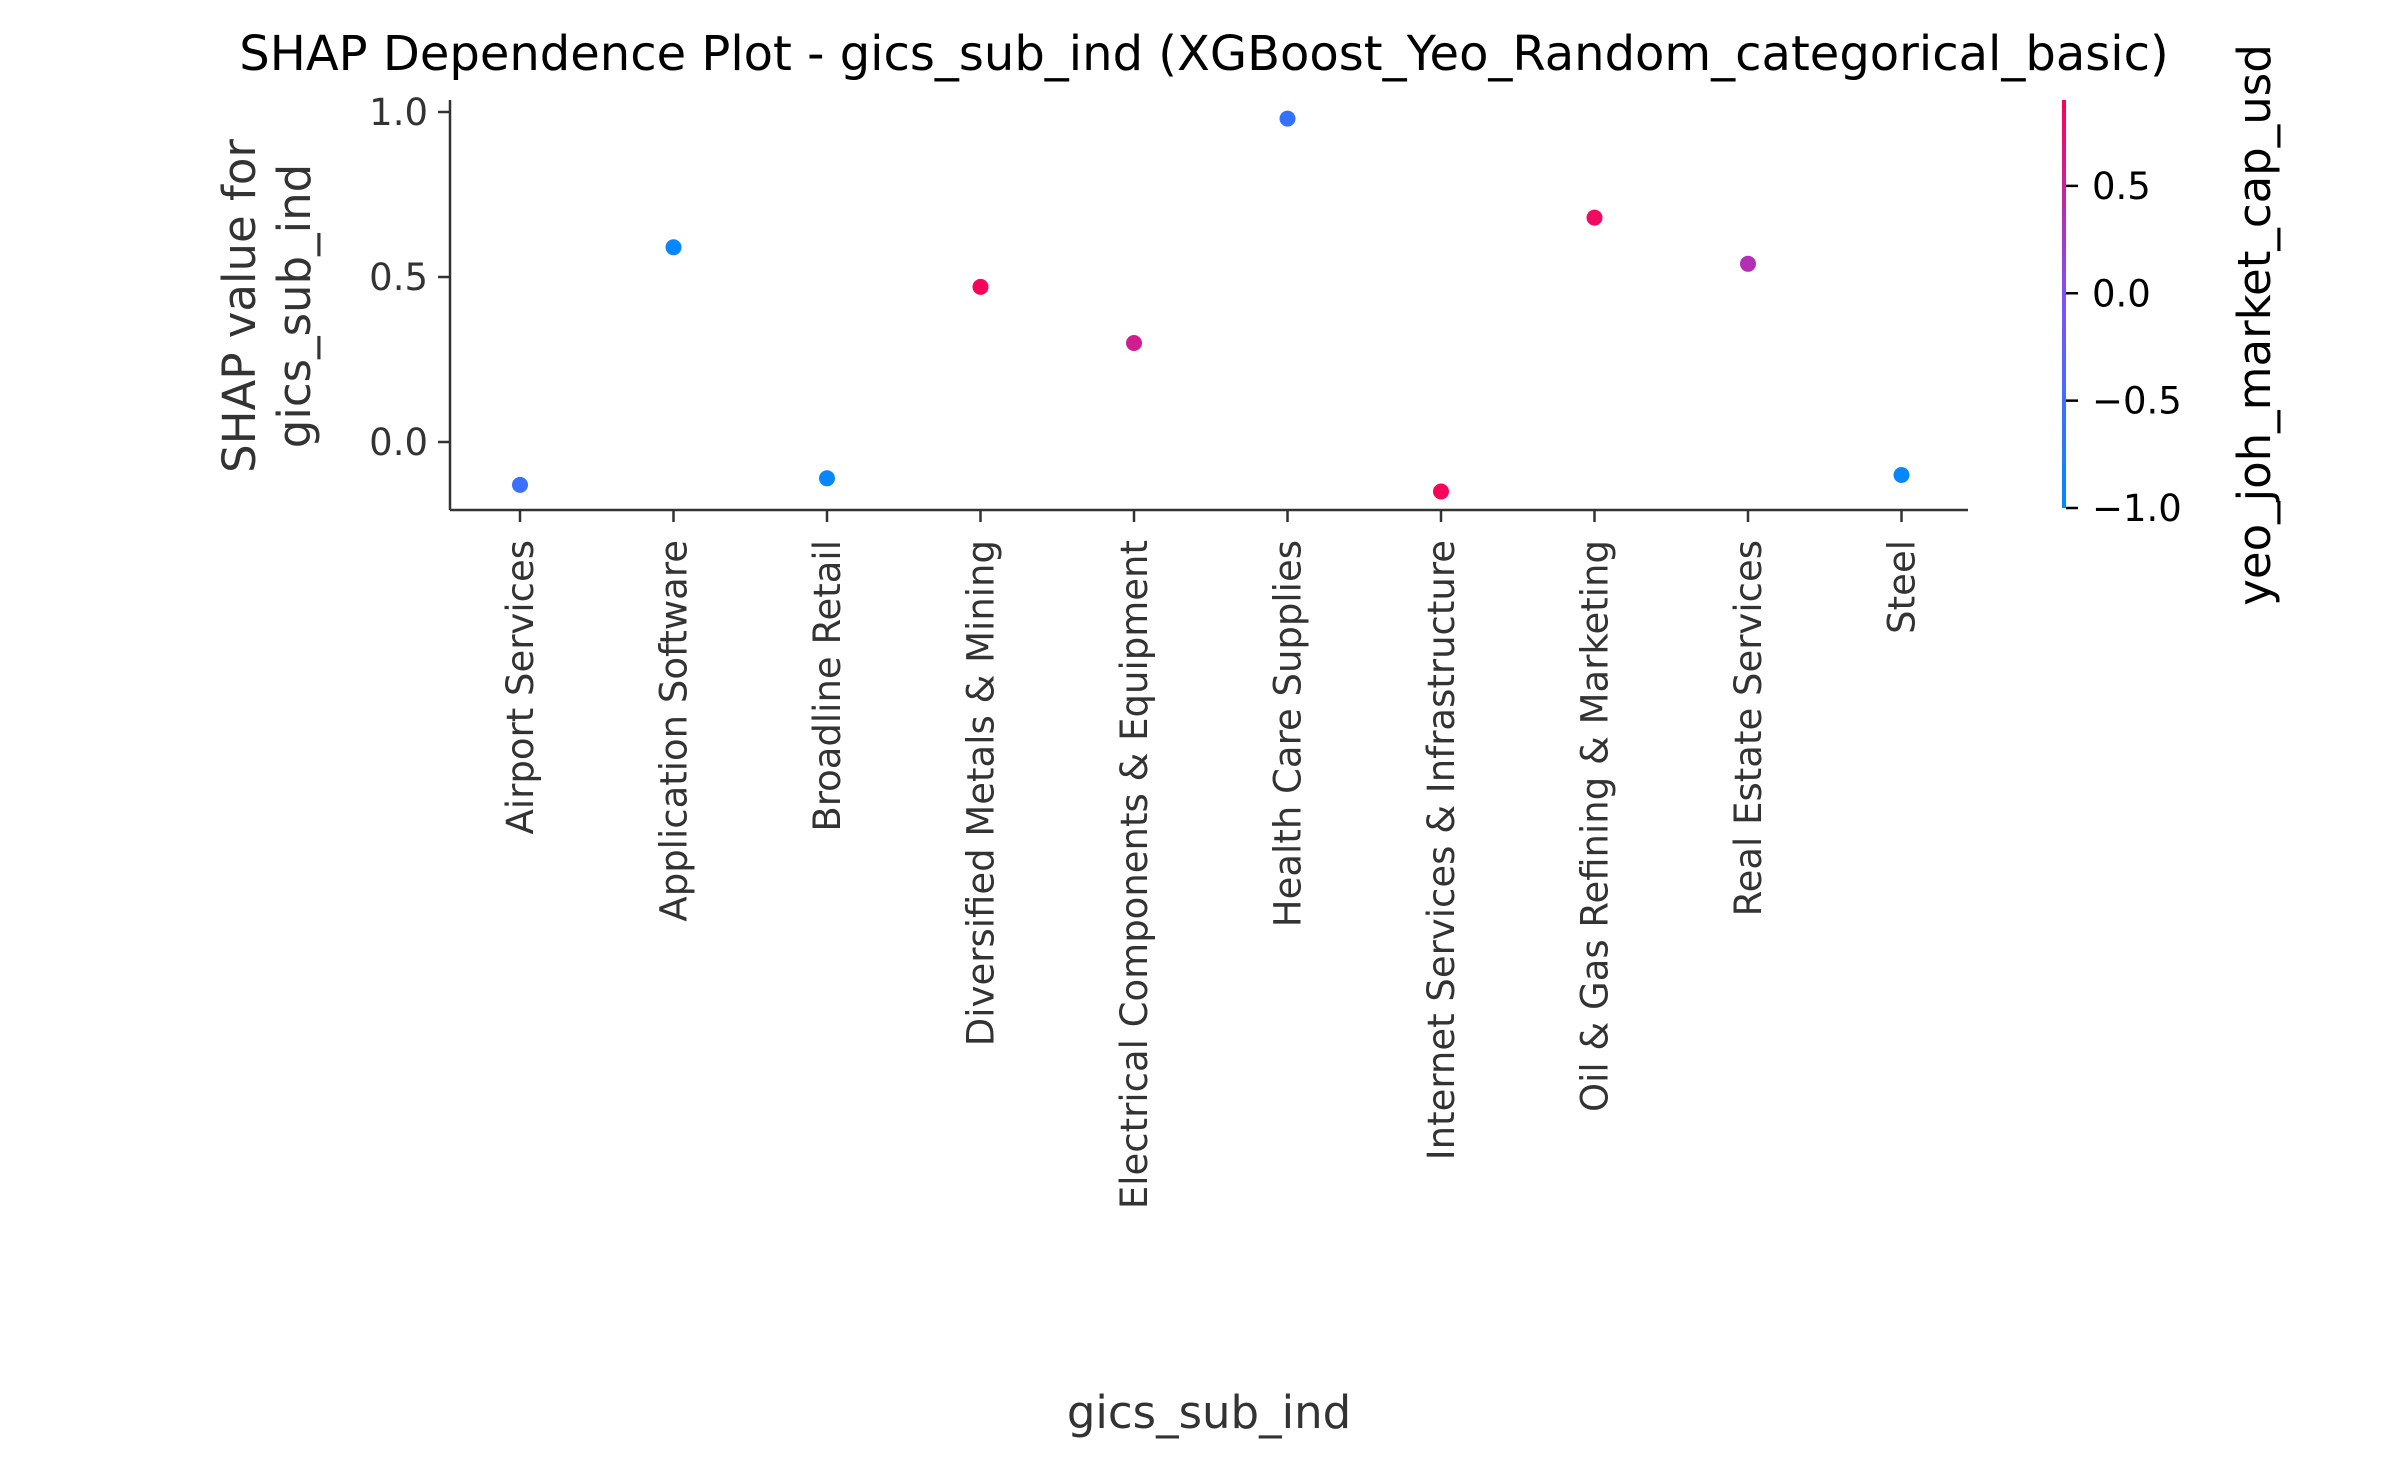  What do you see at coordinates (2121, 293) in the screenshot?
I see `colorbar-tick-label: 0.0` at bounding box center [2121, 293].